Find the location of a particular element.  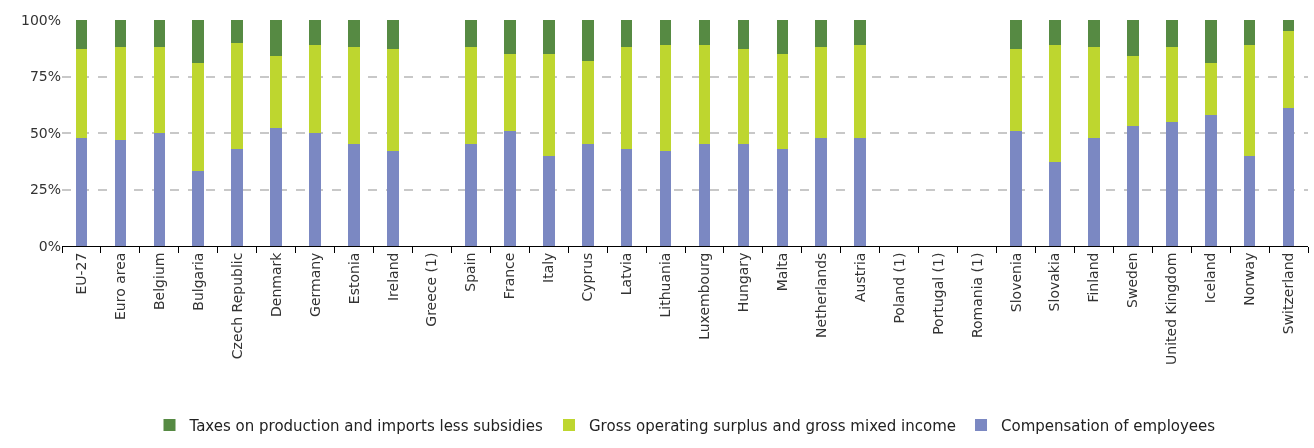

x-tick-label: Cyprus is located at coordinates (587, 277).